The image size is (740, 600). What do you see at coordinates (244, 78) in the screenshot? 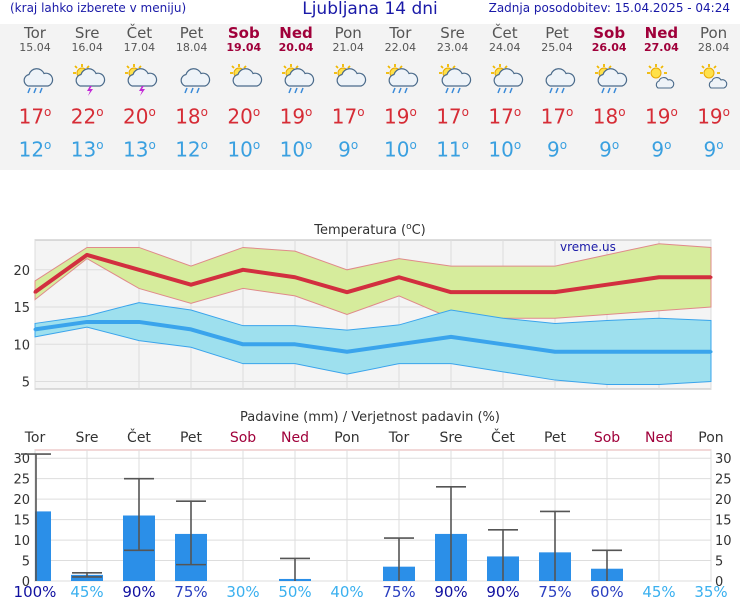
I see `partly-cloudy-icon` at bounding box center [244, 78].